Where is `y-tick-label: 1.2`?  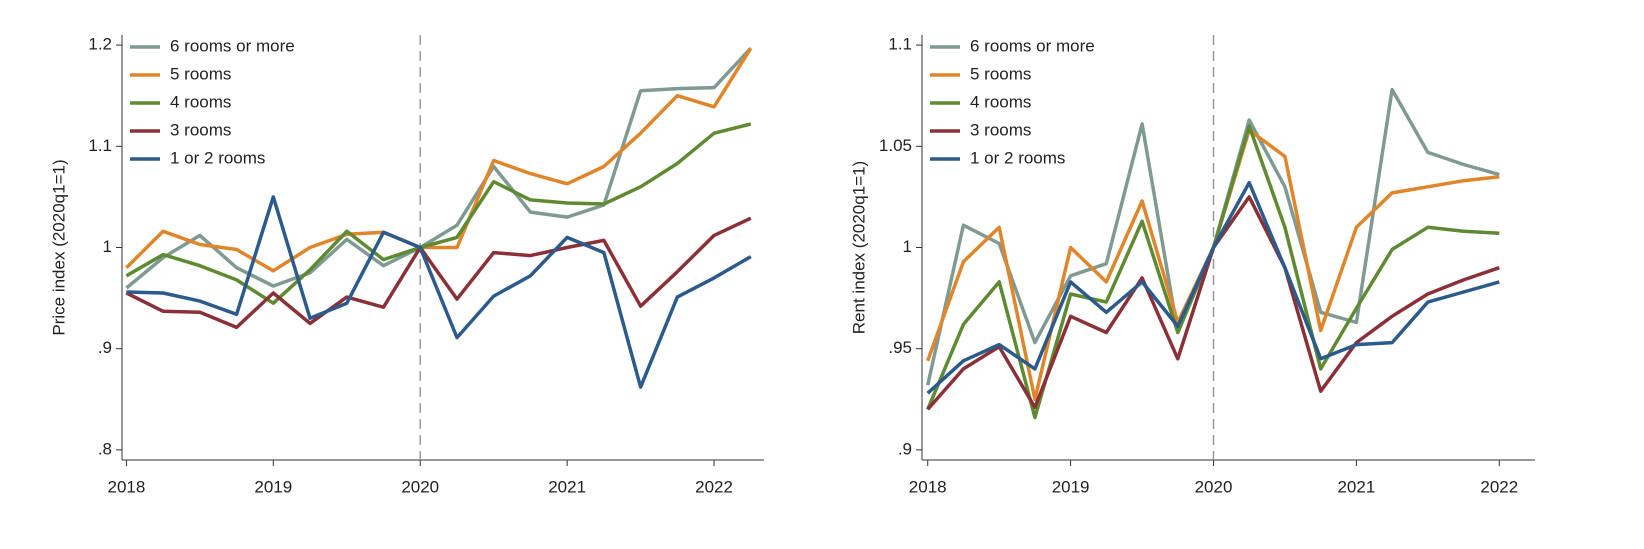 y-tick-label: 1.2 is located at coordinates (100, 44).